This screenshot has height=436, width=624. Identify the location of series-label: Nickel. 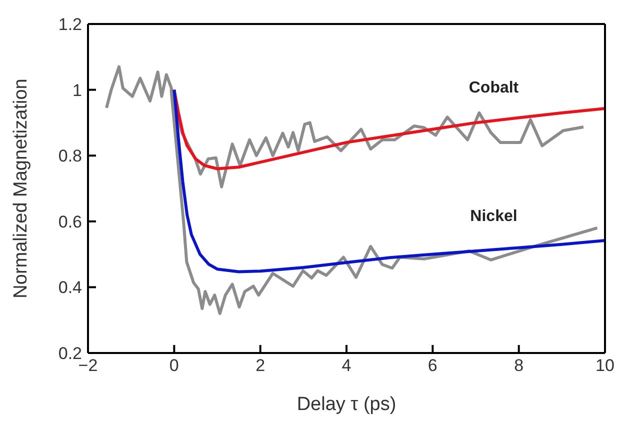
(494, 217).